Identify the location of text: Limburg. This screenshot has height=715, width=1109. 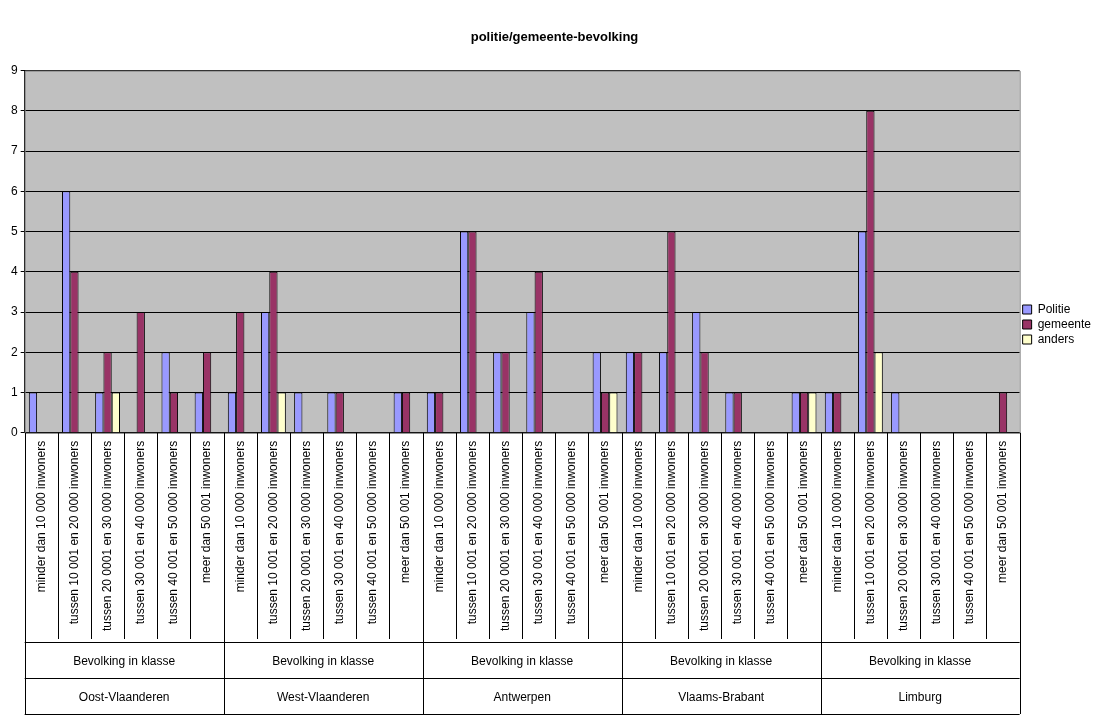
(920, 697).